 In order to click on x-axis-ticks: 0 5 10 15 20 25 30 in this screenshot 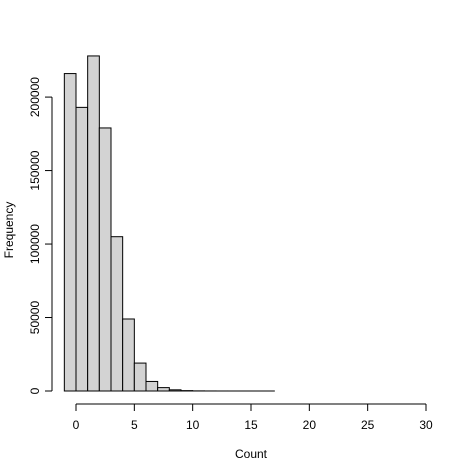, I will do `click(253, 418)`.